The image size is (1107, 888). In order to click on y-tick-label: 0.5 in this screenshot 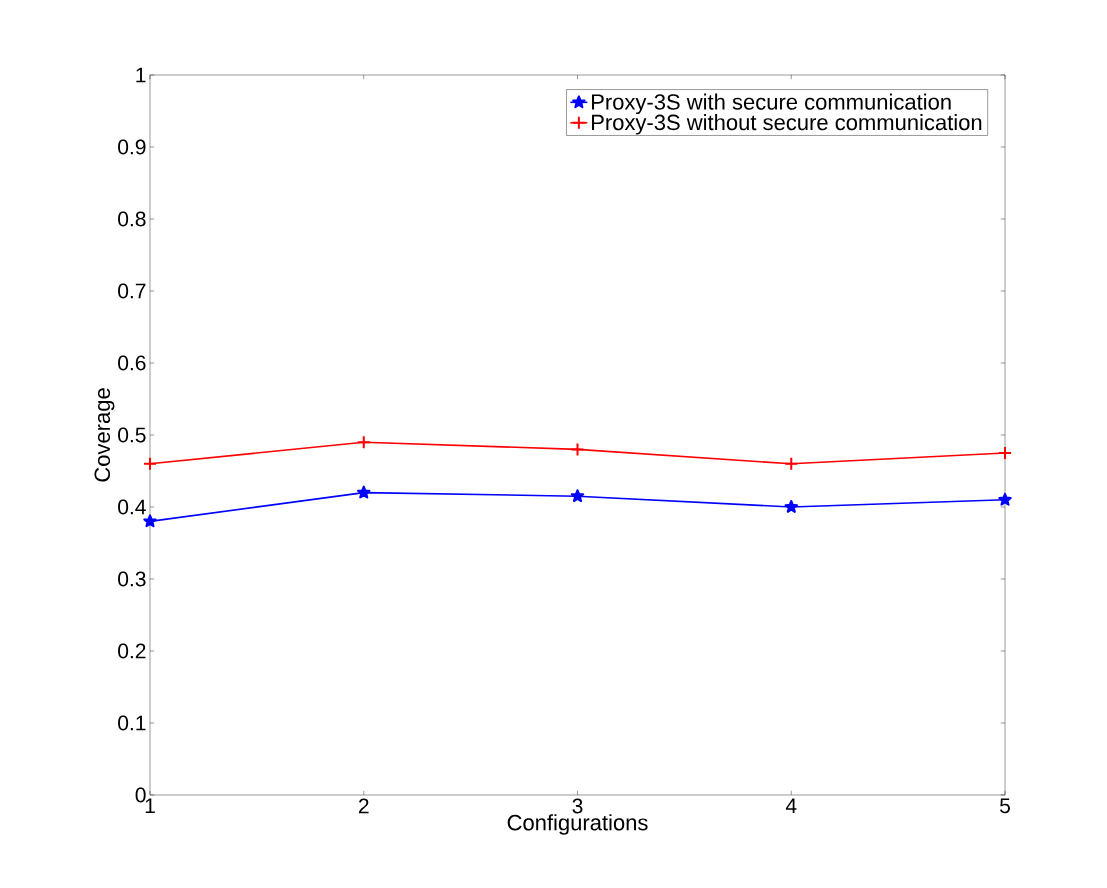, I will do `click(132, 435)`.